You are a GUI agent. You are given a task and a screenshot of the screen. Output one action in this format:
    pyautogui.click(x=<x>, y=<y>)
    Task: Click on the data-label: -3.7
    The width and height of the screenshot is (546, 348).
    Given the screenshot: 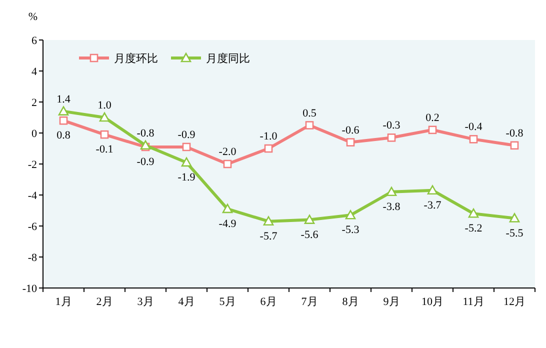 What is the action you would take?
    pyautogui.click(x=433, y=205)
    